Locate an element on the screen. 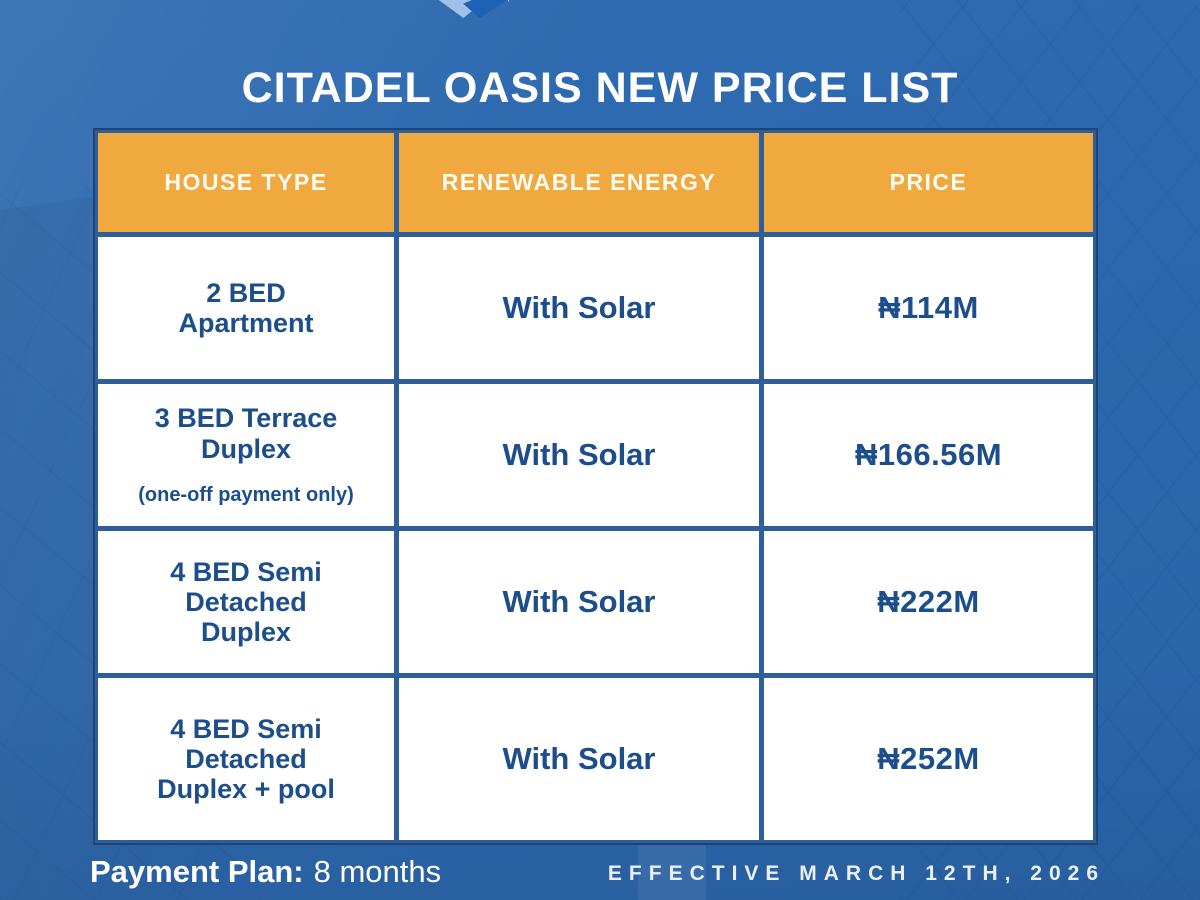 The width and height of the screenshot is (1200, 900). price-value: ₦252M is located at coordinates (928, 758).